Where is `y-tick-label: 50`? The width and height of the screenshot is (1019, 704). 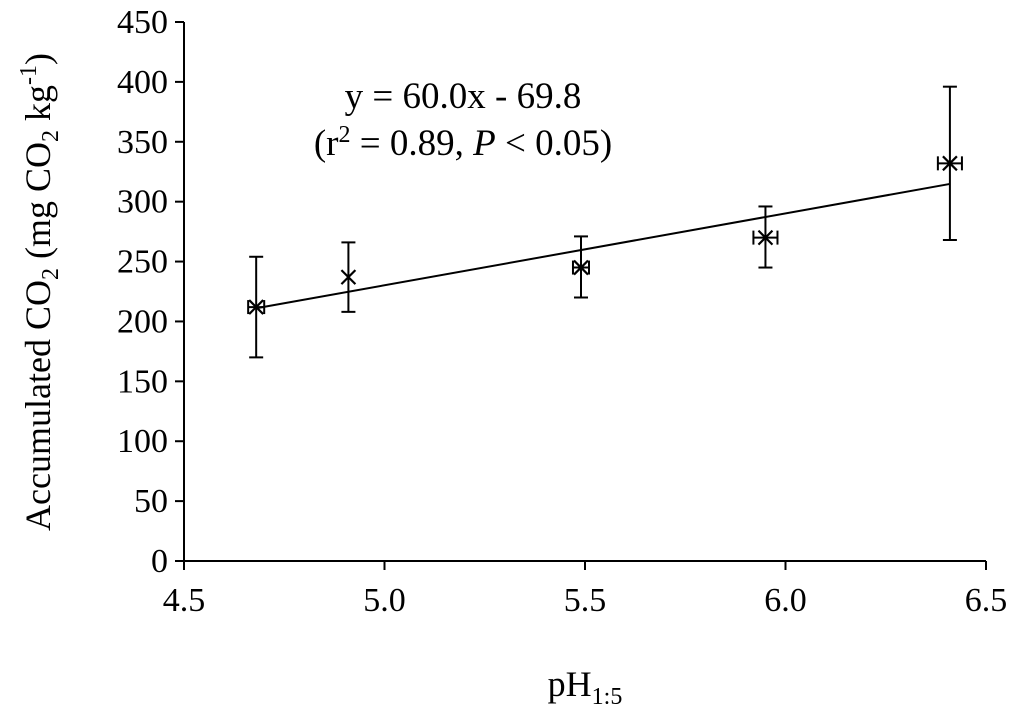 y-tick-label: 50 is located at coordinates (151, 501).